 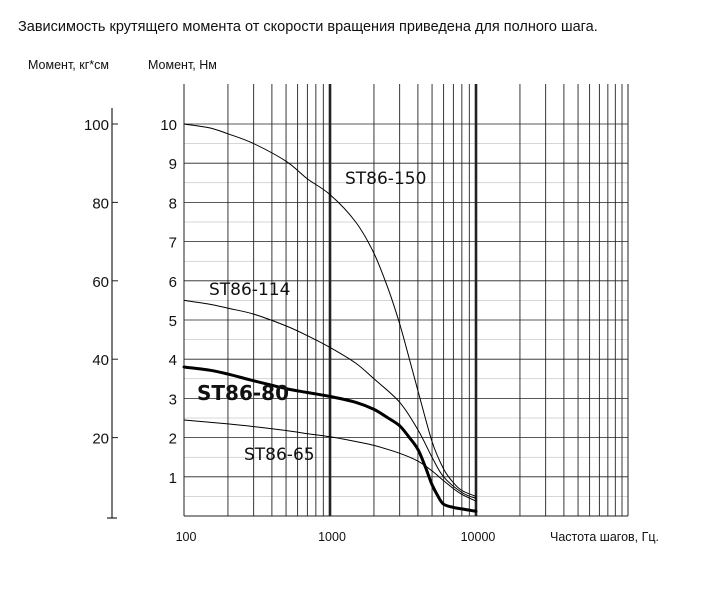 What do you see at coordinates (173, 203) in the screenshot?
I see `y-tick-label: 8` at bounding box center [173, 203].